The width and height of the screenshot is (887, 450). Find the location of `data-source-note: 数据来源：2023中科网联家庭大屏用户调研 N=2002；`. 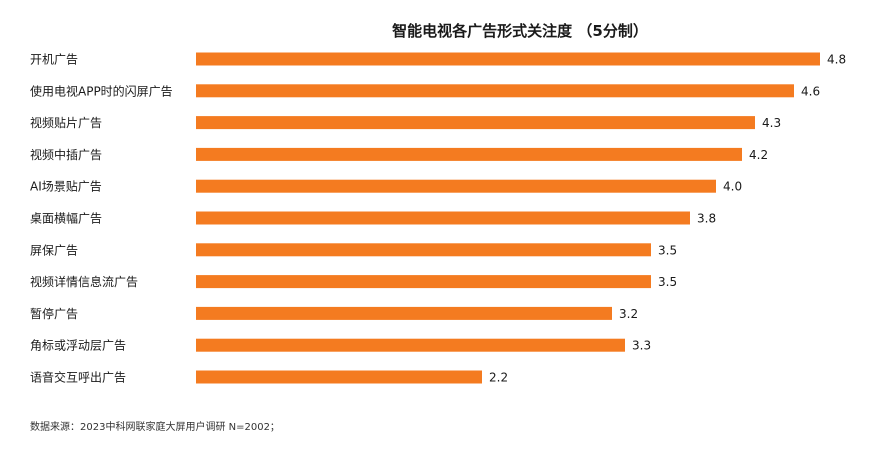

data-source-note: 数据来源：2023中科网联家庭大屏用户调研 N=2002； is located at coordinates (155, 426).